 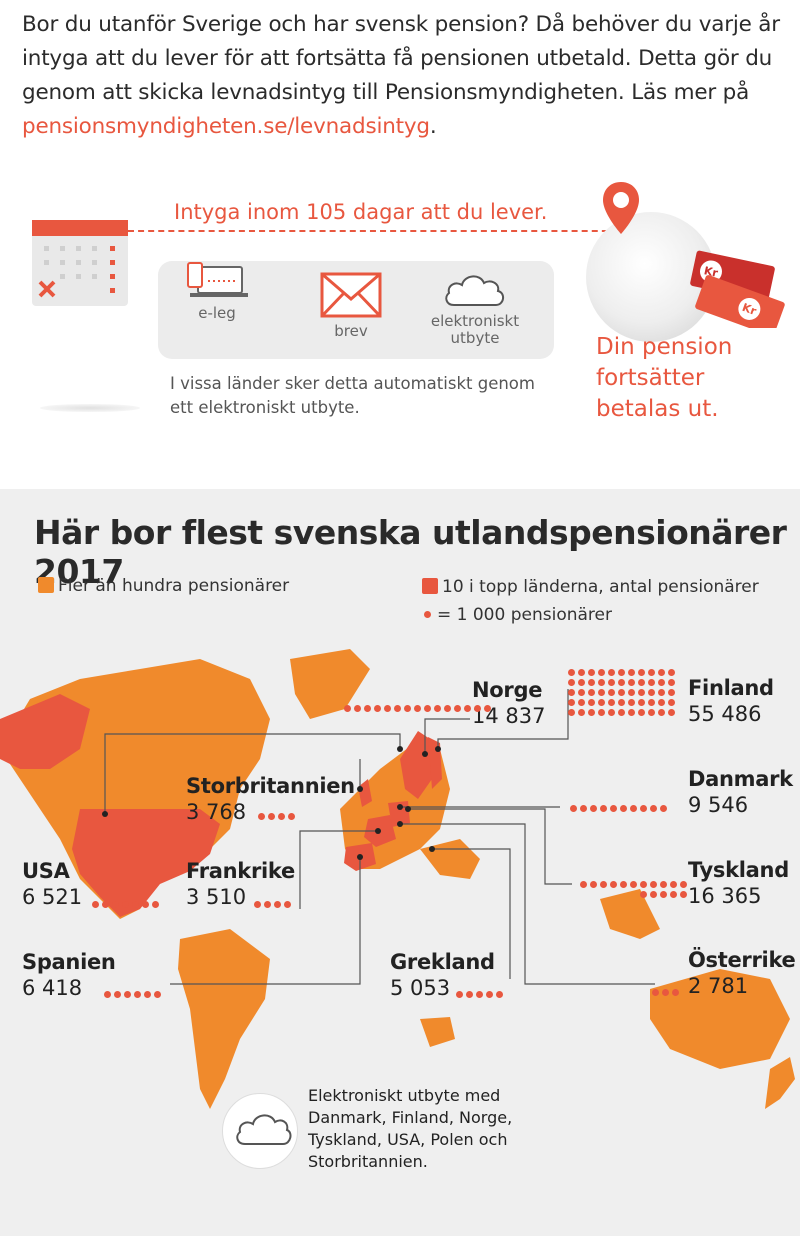 I want to click on country-usa-name: USA, so click(x=46, y=871).